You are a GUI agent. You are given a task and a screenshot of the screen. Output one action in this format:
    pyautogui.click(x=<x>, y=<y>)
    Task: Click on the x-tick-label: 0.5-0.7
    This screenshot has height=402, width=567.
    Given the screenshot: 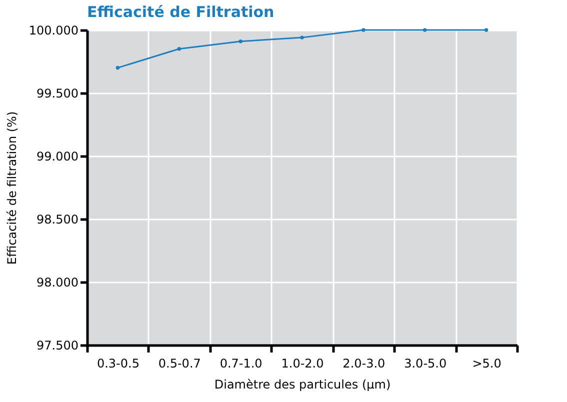 What is the action you would take?
    pyautogui.click(x=179, y=363)
    